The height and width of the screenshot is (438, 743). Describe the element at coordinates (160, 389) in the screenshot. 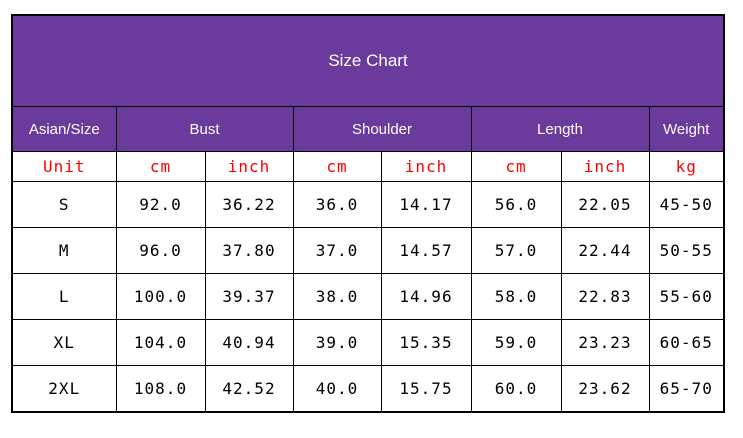

I see `bust-cm-value: 108.0` at that location.